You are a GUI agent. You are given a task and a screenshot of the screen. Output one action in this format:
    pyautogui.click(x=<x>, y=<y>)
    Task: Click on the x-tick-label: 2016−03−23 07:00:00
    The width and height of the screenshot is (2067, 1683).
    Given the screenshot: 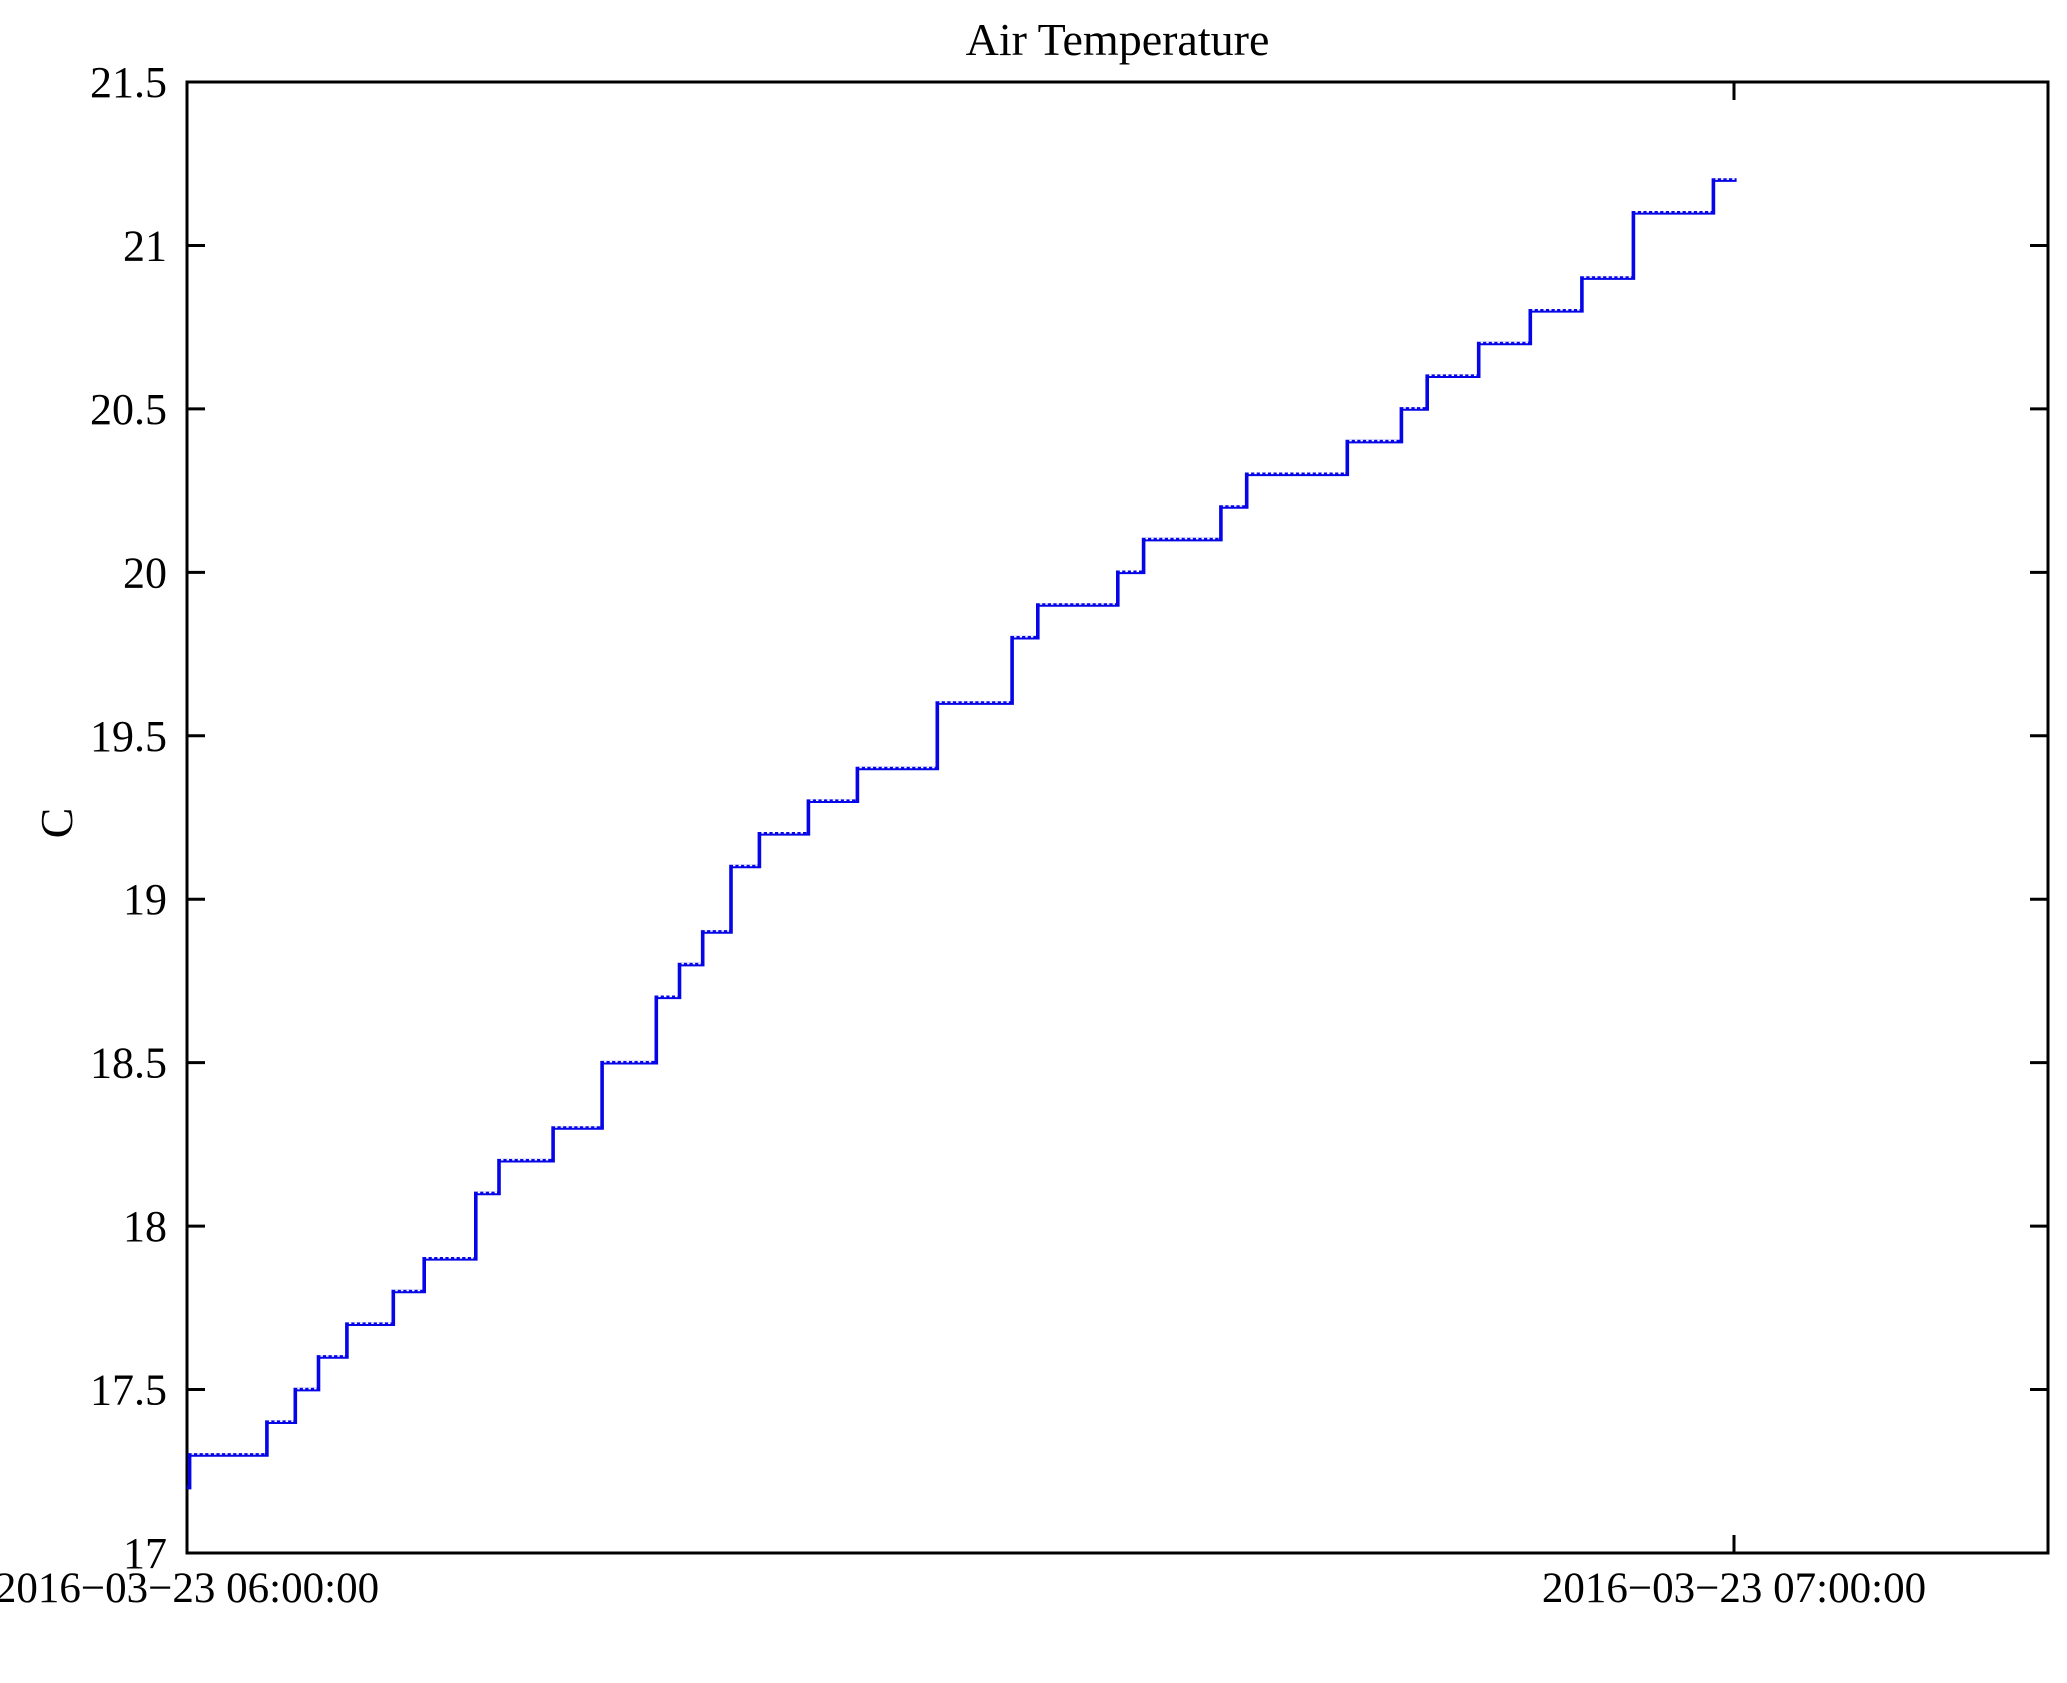 What is the action you would take?
    pyautogui.click(x=1734, y=1588)
    